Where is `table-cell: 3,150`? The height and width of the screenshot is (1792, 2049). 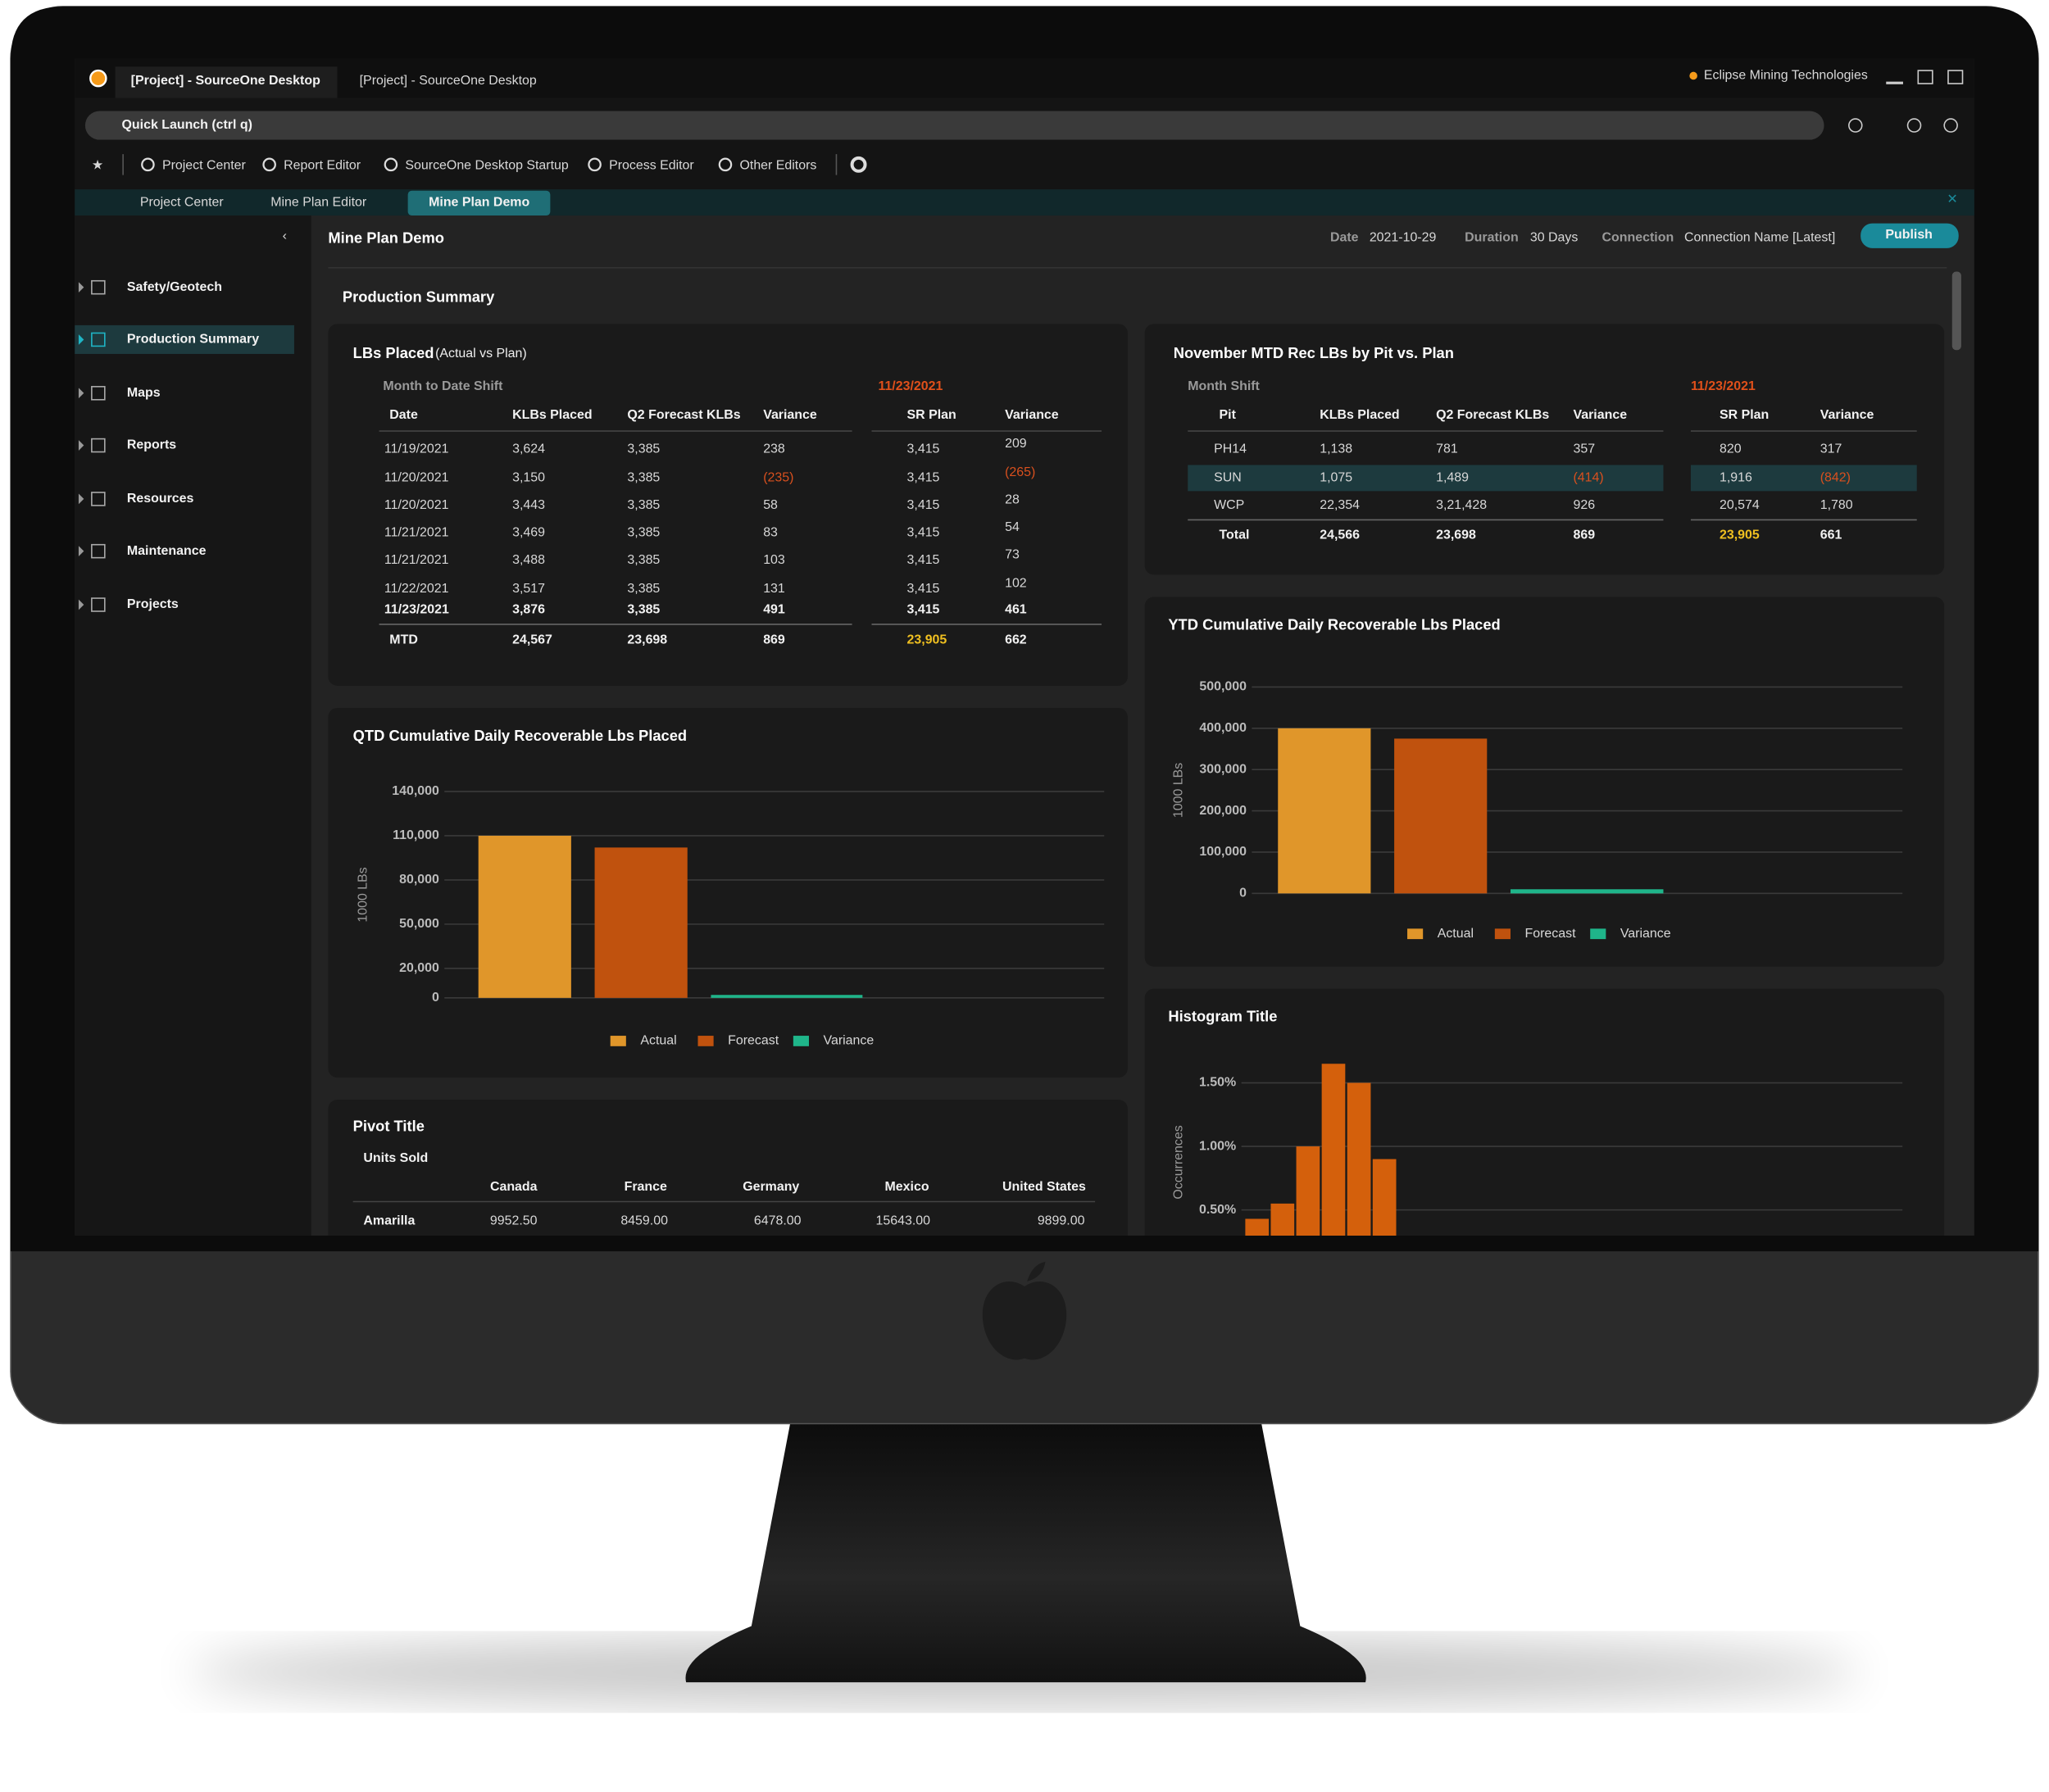 table-cell: 3,150 is located at coordinates (528, 478).